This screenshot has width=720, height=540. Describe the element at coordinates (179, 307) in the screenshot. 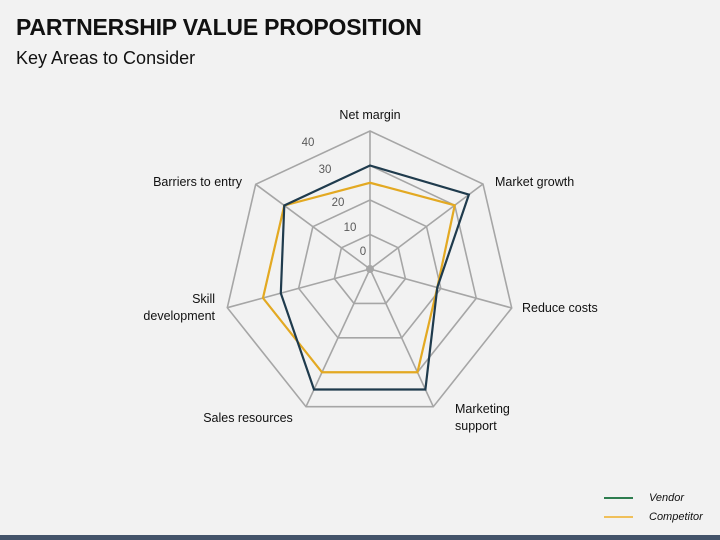

I see `axis-label: Skill development` at that location.